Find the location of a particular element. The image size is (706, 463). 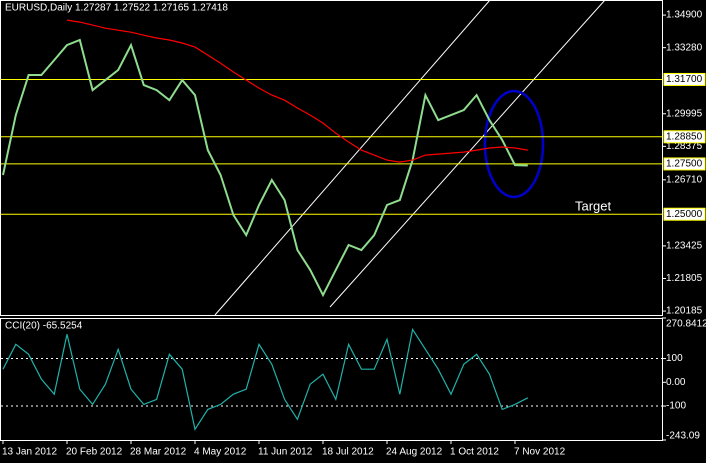

y-tick-label: -100 is located at coordinates (676, 406).